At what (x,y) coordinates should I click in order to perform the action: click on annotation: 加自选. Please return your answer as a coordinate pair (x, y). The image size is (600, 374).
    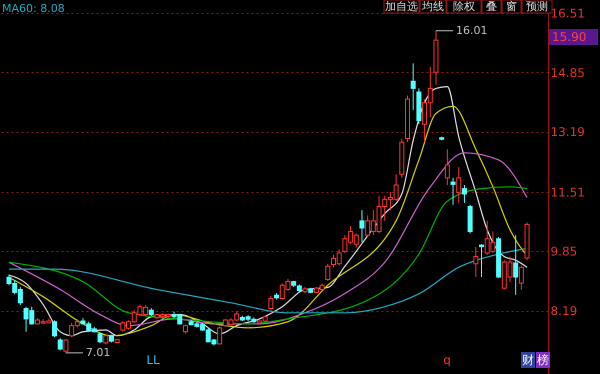
    Looking at the image, I should click on (401, 6).